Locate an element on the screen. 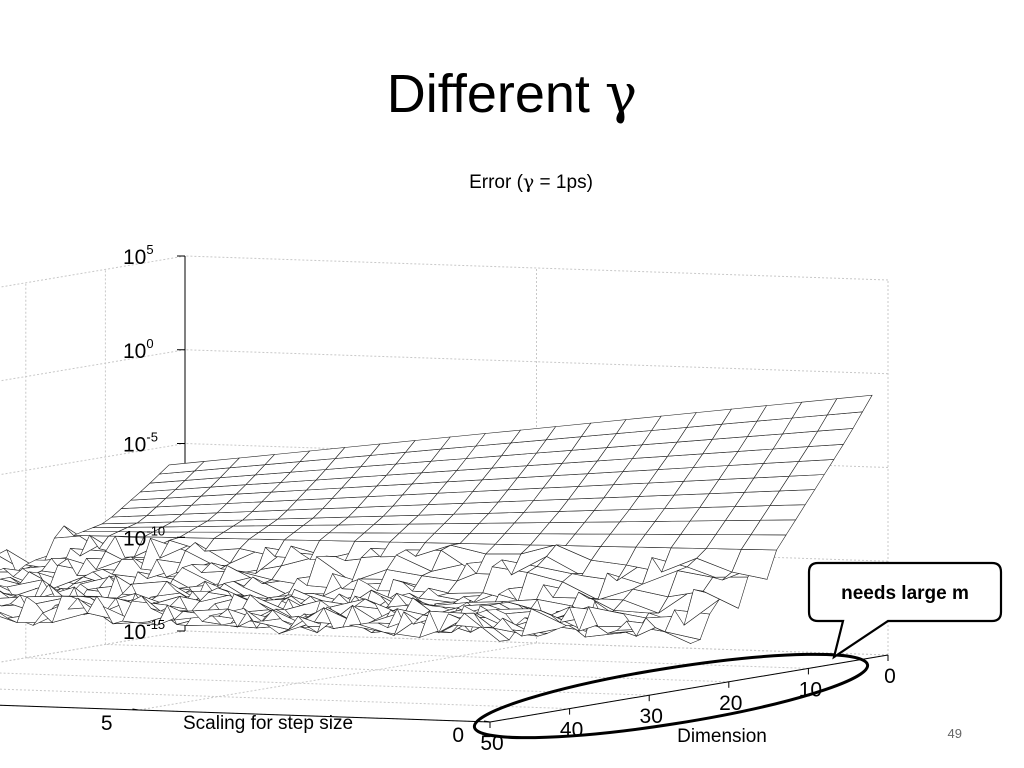 Image resolution: width=1024 pixels, height=768 pixels. chart-title: Error (γ = 1ps) is located at coordinates (531, 182).